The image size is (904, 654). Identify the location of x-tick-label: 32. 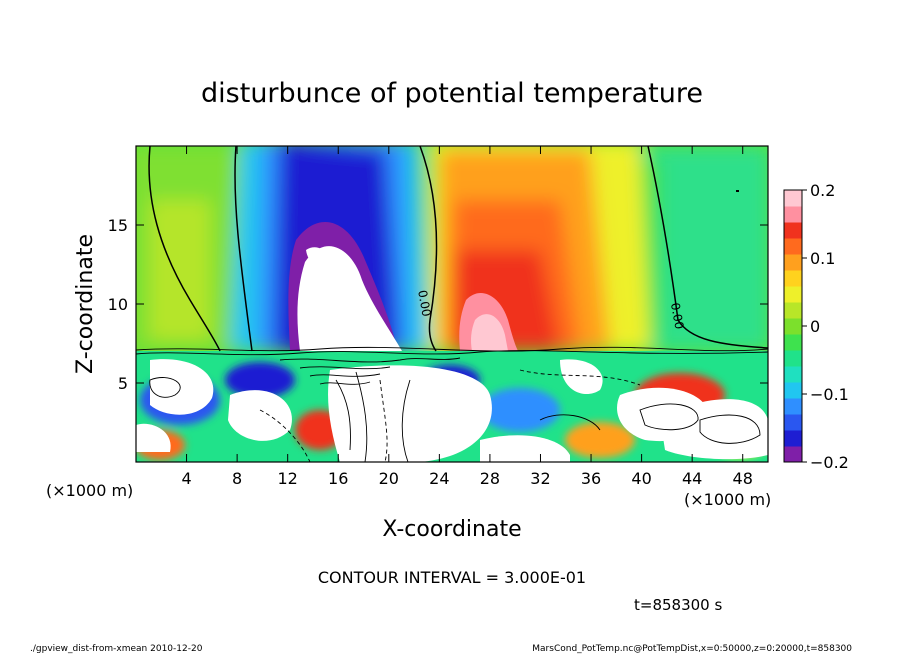
(540, 478).